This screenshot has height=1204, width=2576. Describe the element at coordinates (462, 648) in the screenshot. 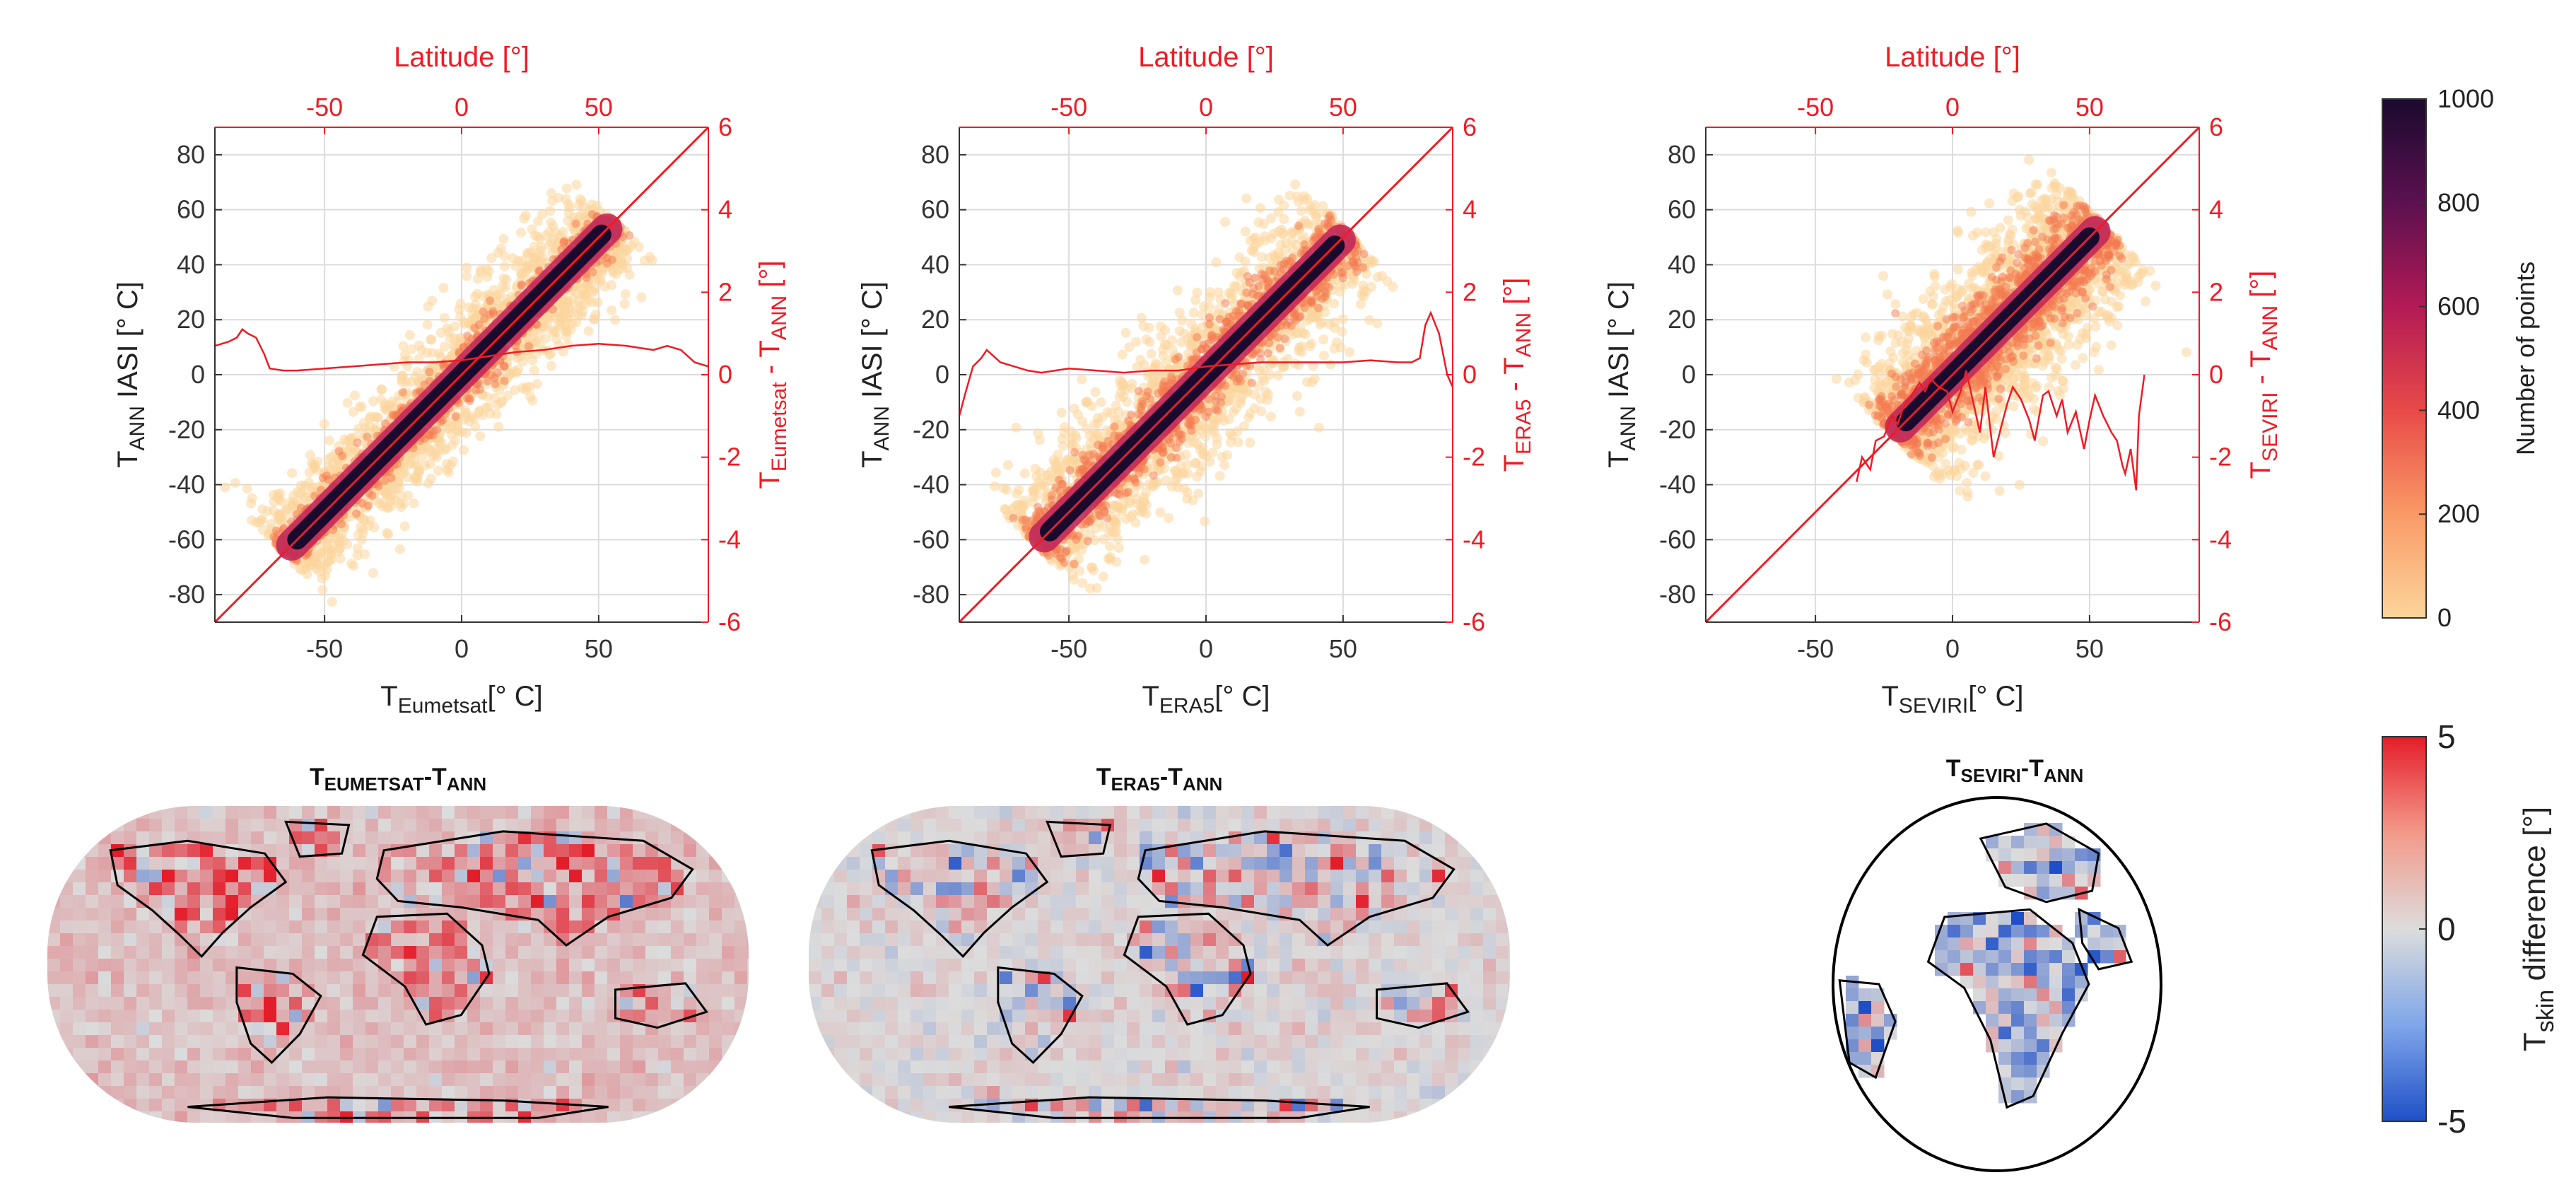

I see `x-tick-label: 0` at that location.